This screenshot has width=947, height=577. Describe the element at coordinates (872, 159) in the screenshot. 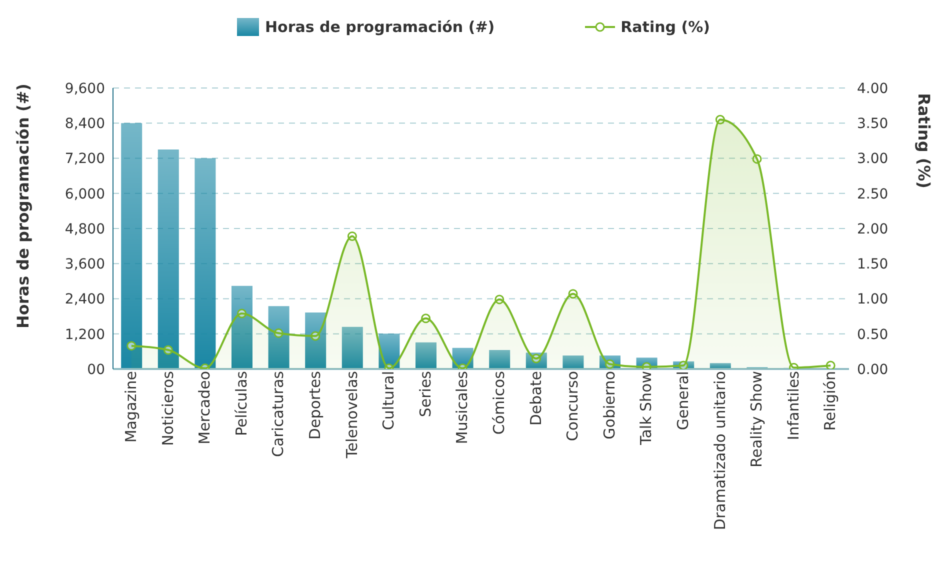

I see `y2-tick-label: 3.00` at that location.